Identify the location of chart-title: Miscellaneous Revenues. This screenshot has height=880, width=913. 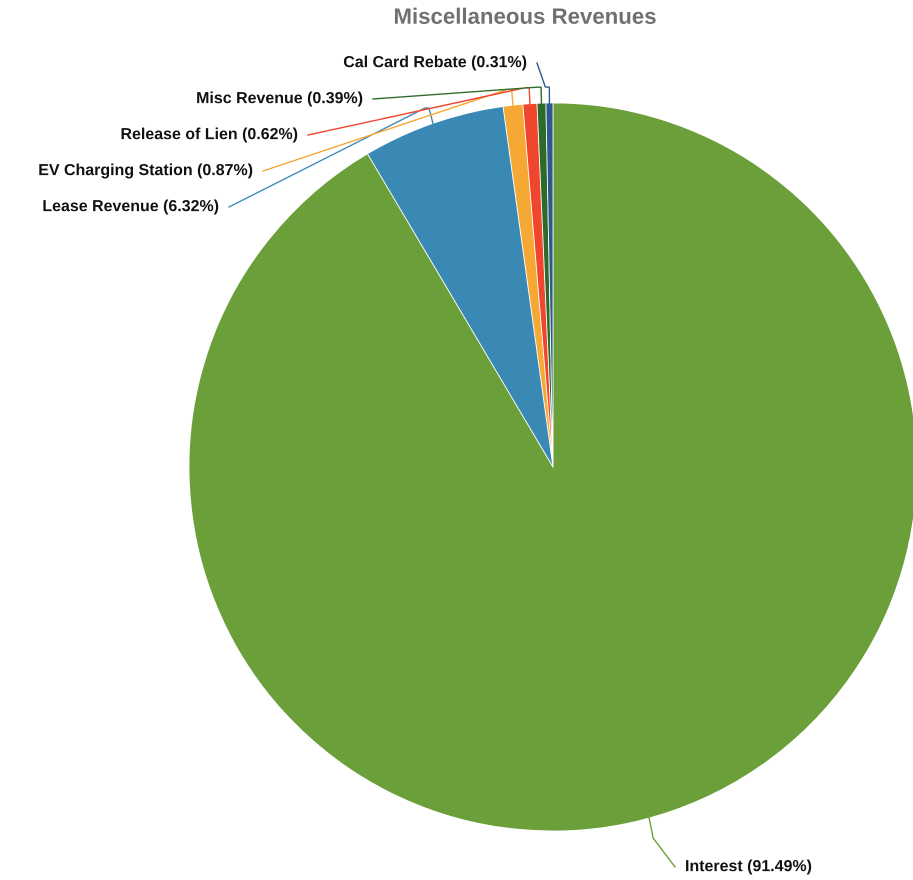
(525, 16).